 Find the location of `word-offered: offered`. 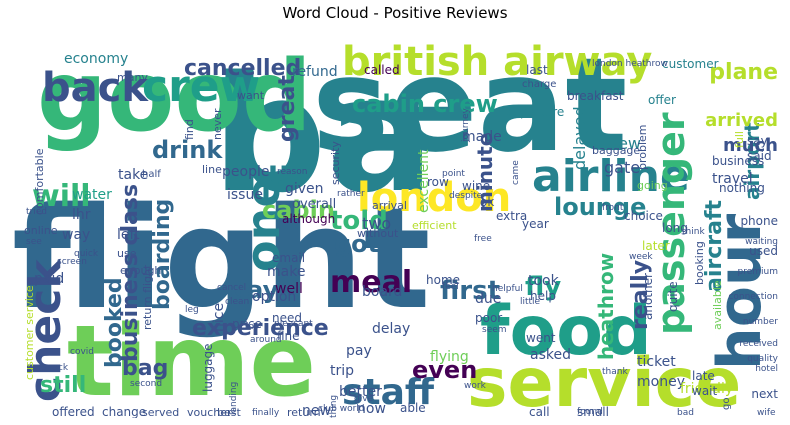

word-offered: offered is located at coordinates (73, 411).